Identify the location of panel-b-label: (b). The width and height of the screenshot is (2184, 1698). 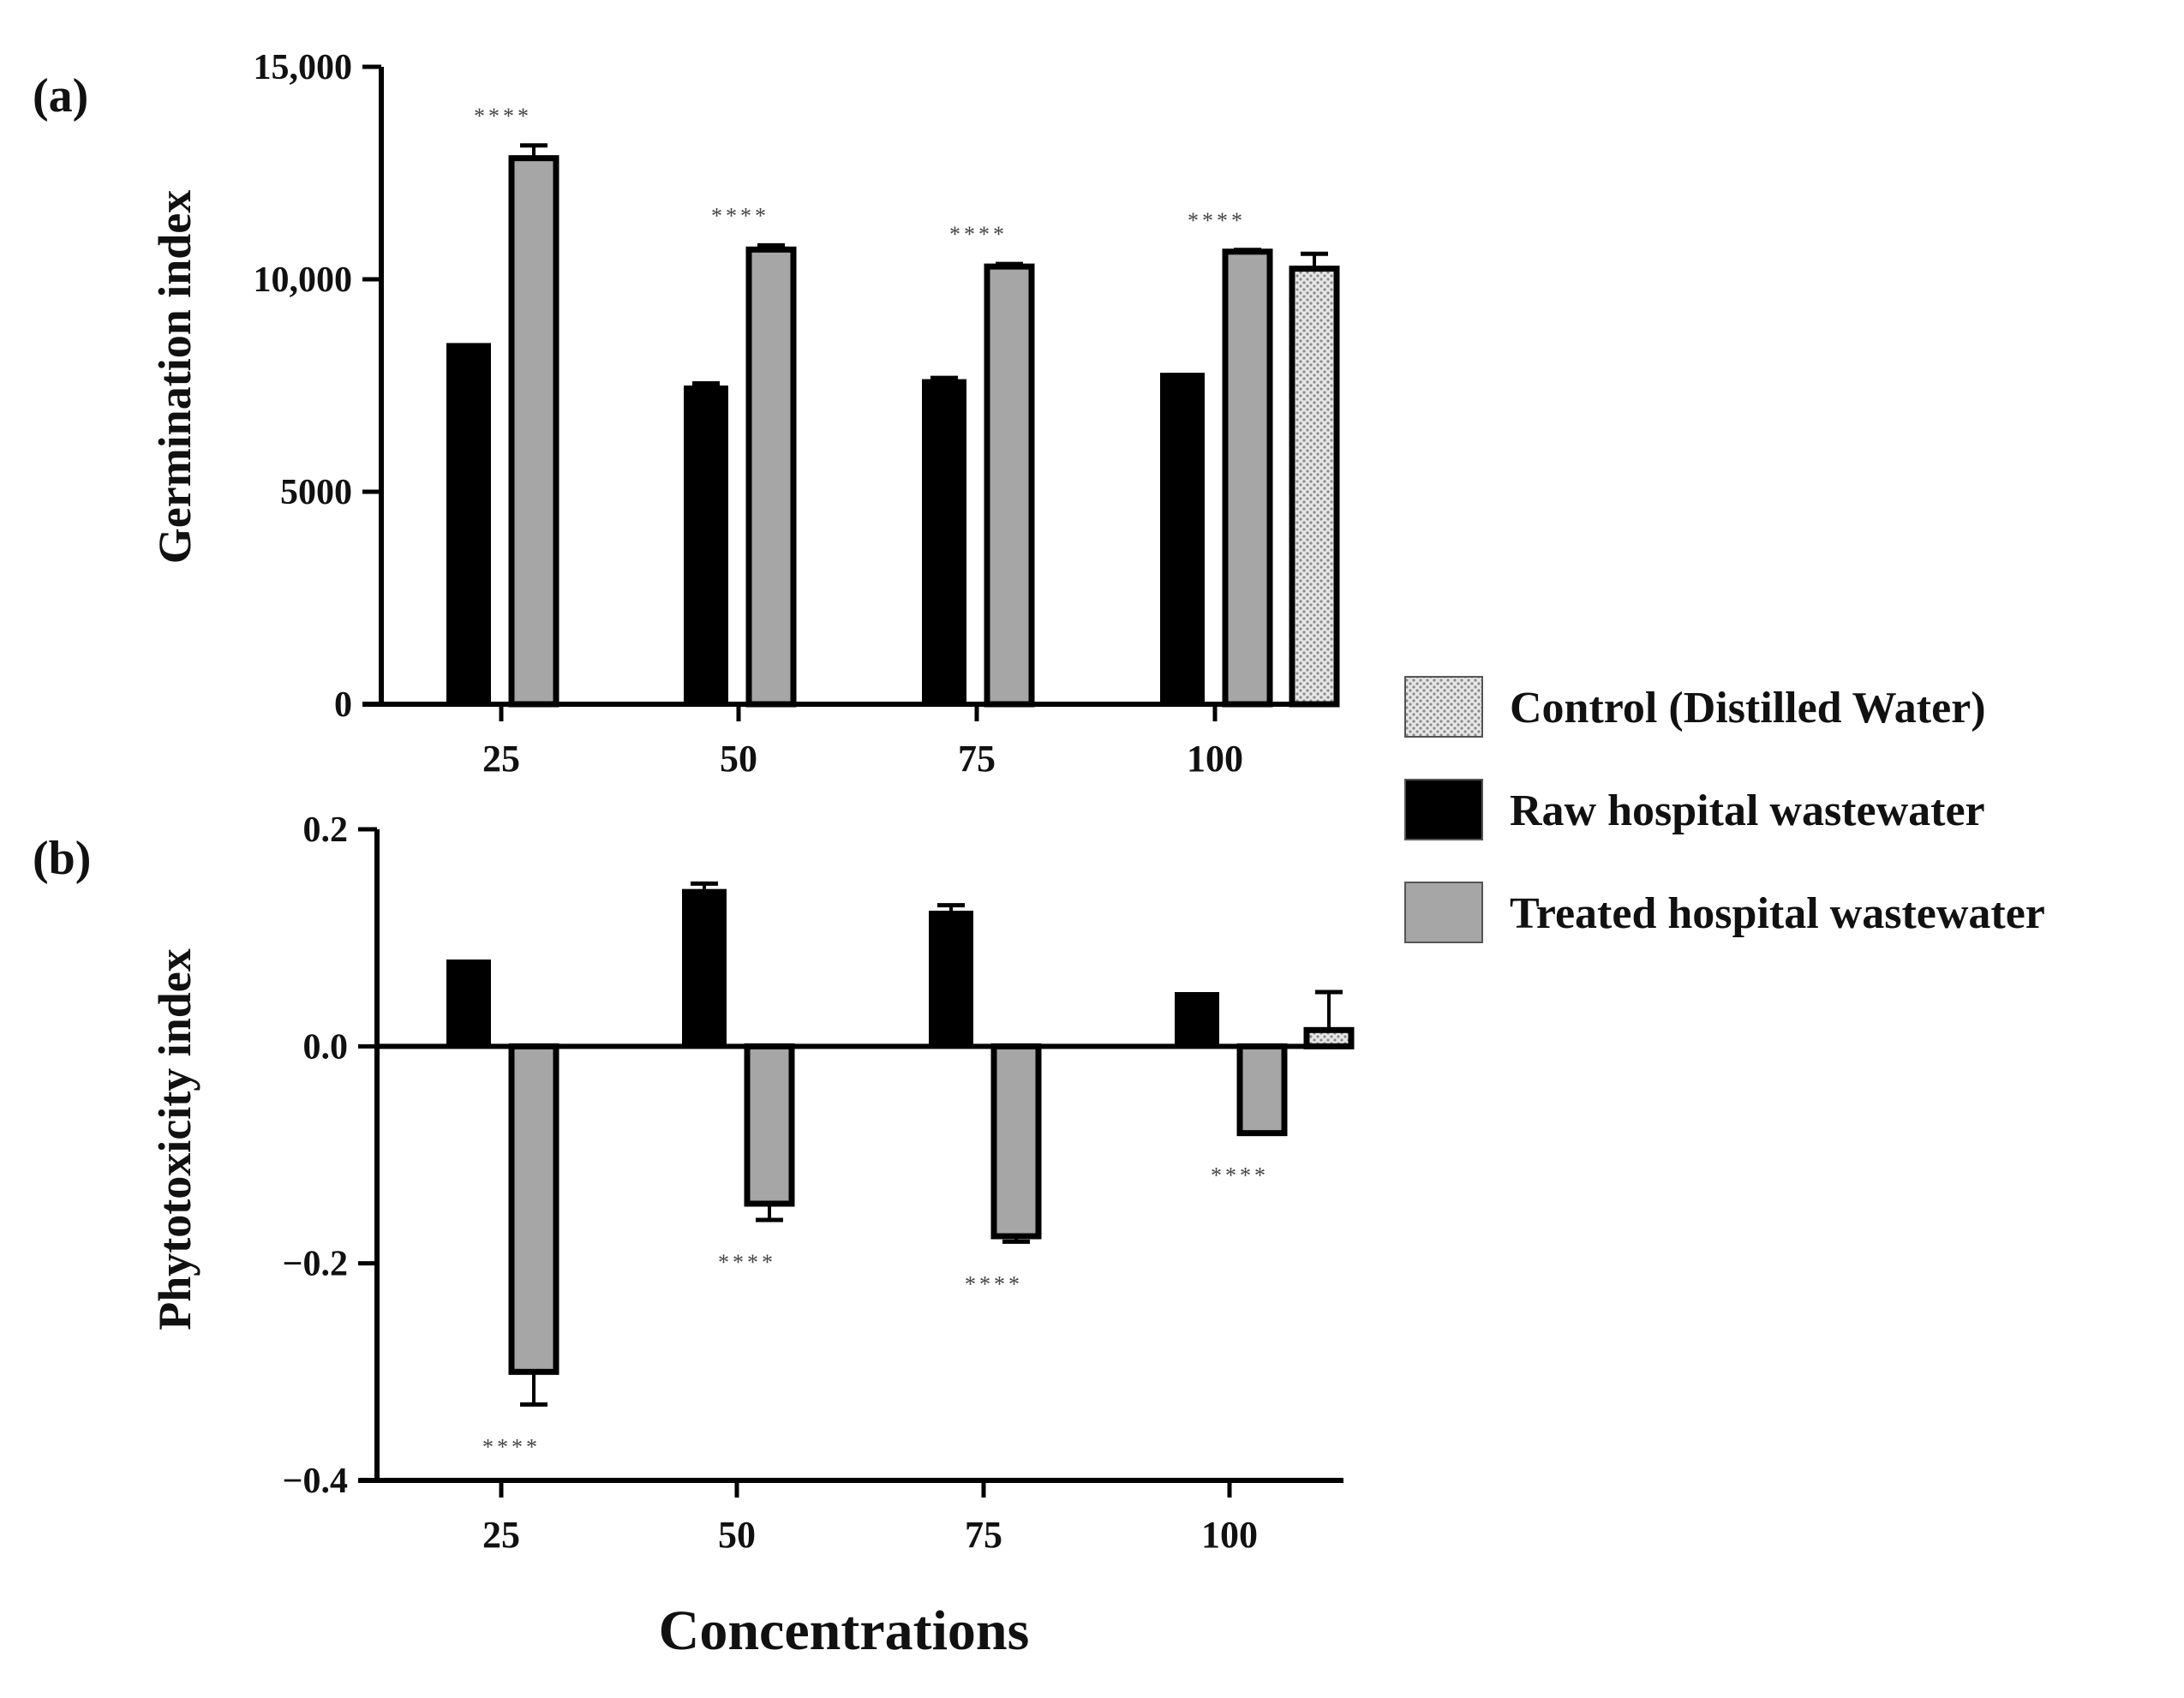
(62, 859).